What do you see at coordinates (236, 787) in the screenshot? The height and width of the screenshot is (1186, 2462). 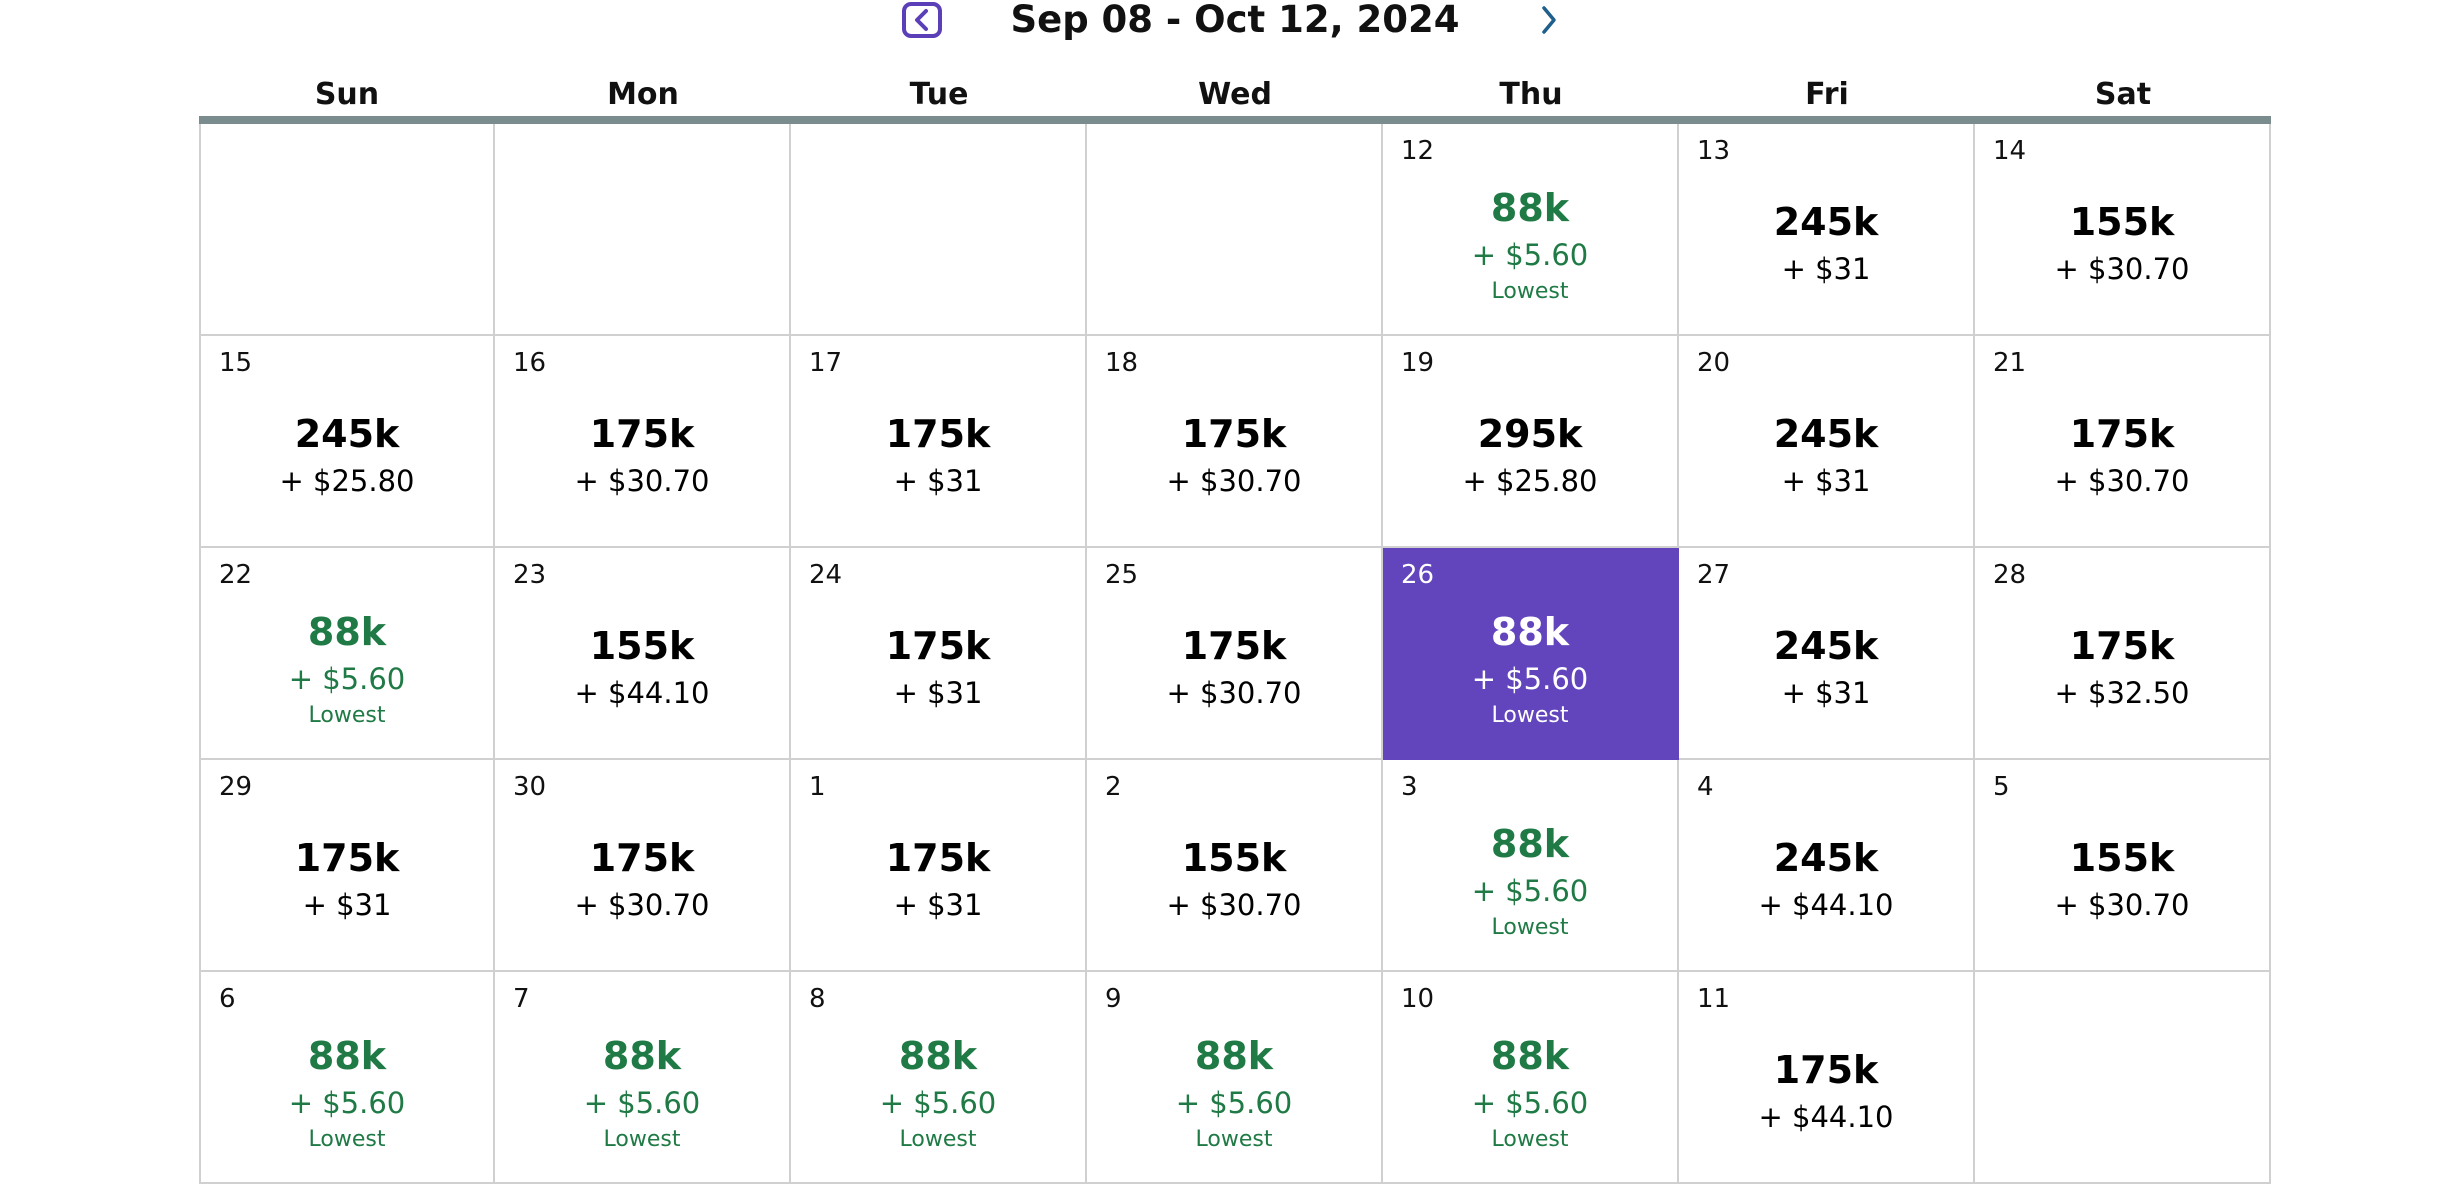 I see `cell-date: 29` at bounding box center [236, 787].